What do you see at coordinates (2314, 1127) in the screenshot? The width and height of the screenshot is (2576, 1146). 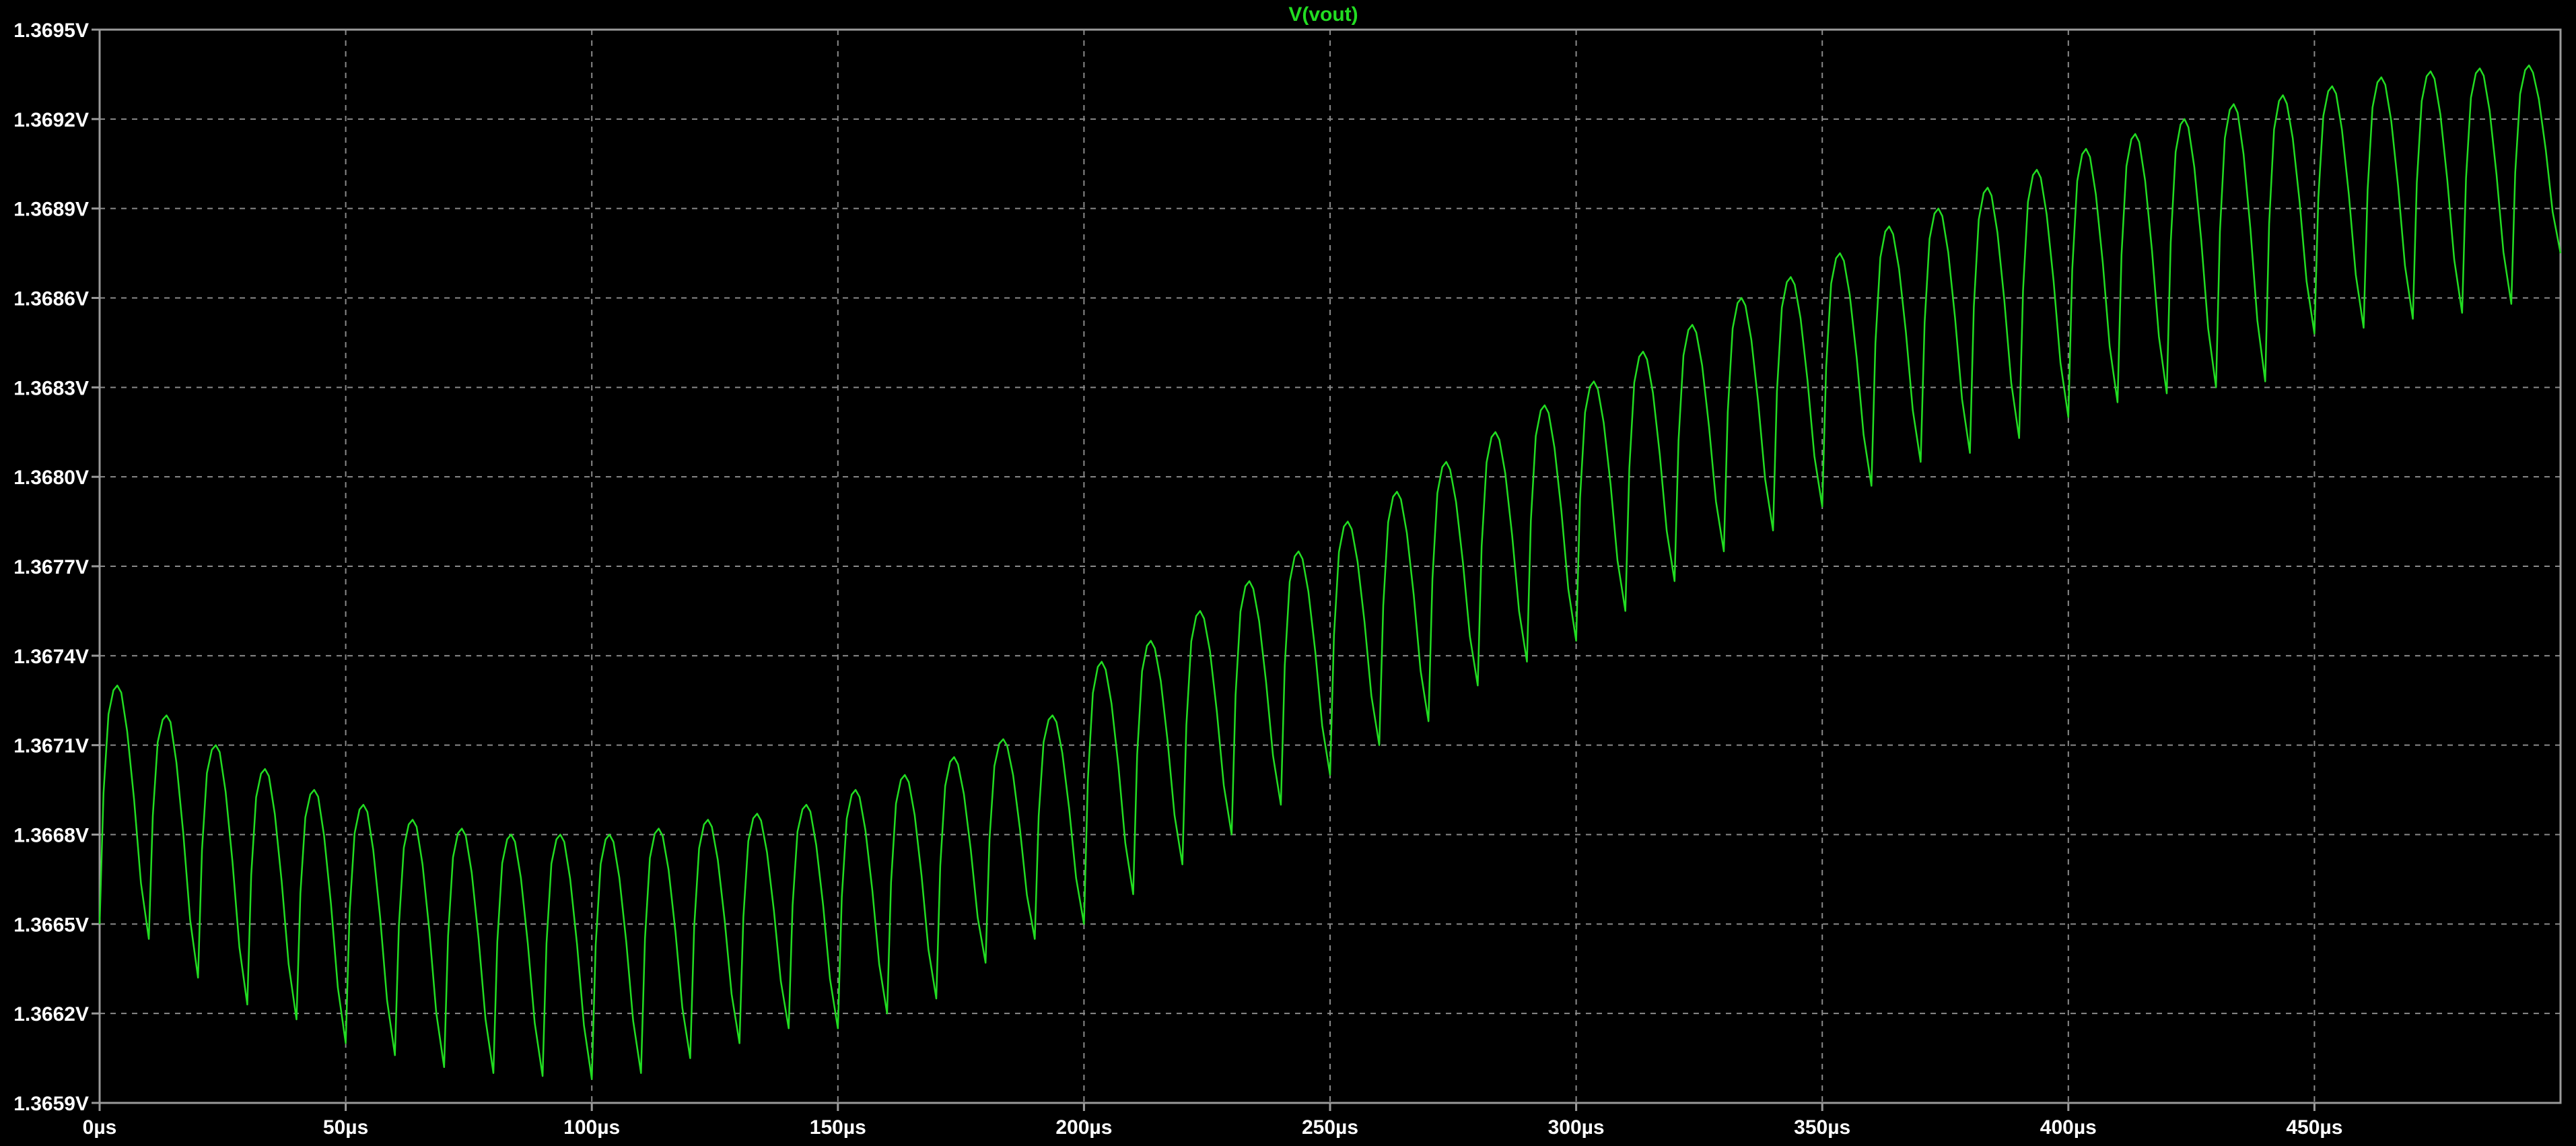 I see `x-tick-label: 450µs` at bounding box center [2314, 1127].